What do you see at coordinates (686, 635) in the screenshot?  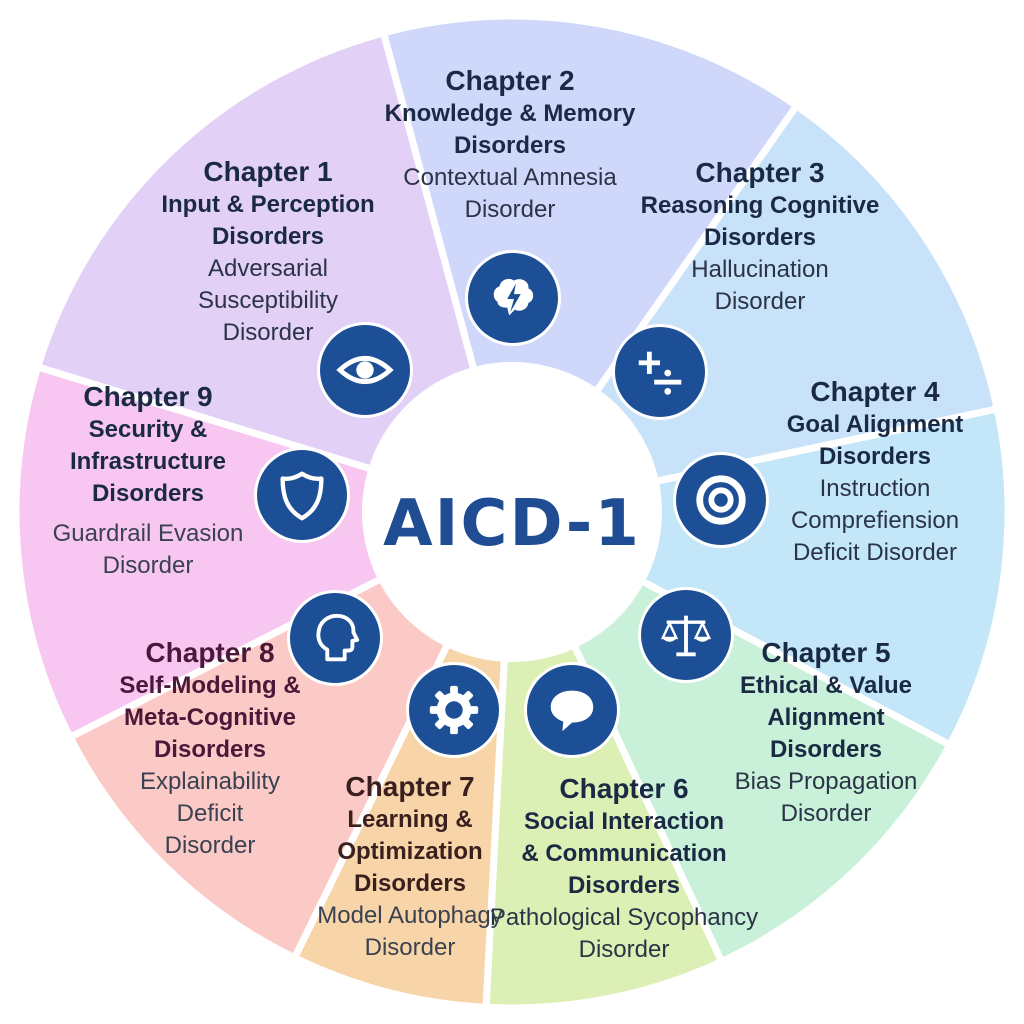 I see `scales-icon` at bounding box center [686, 635].